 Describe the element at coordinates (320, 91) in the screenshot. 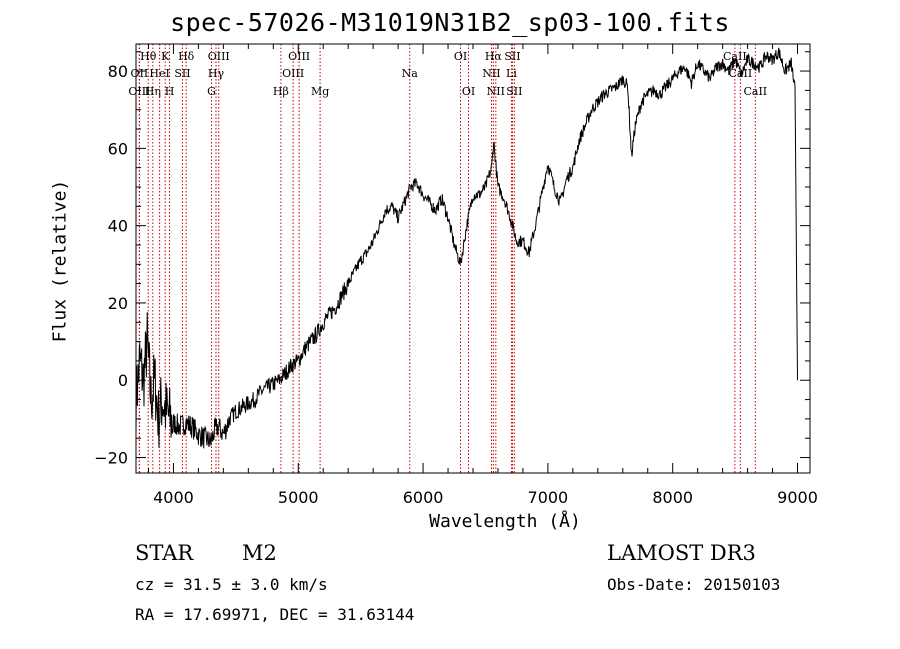

I see `spectral-line-label-15: Mg` at that location.